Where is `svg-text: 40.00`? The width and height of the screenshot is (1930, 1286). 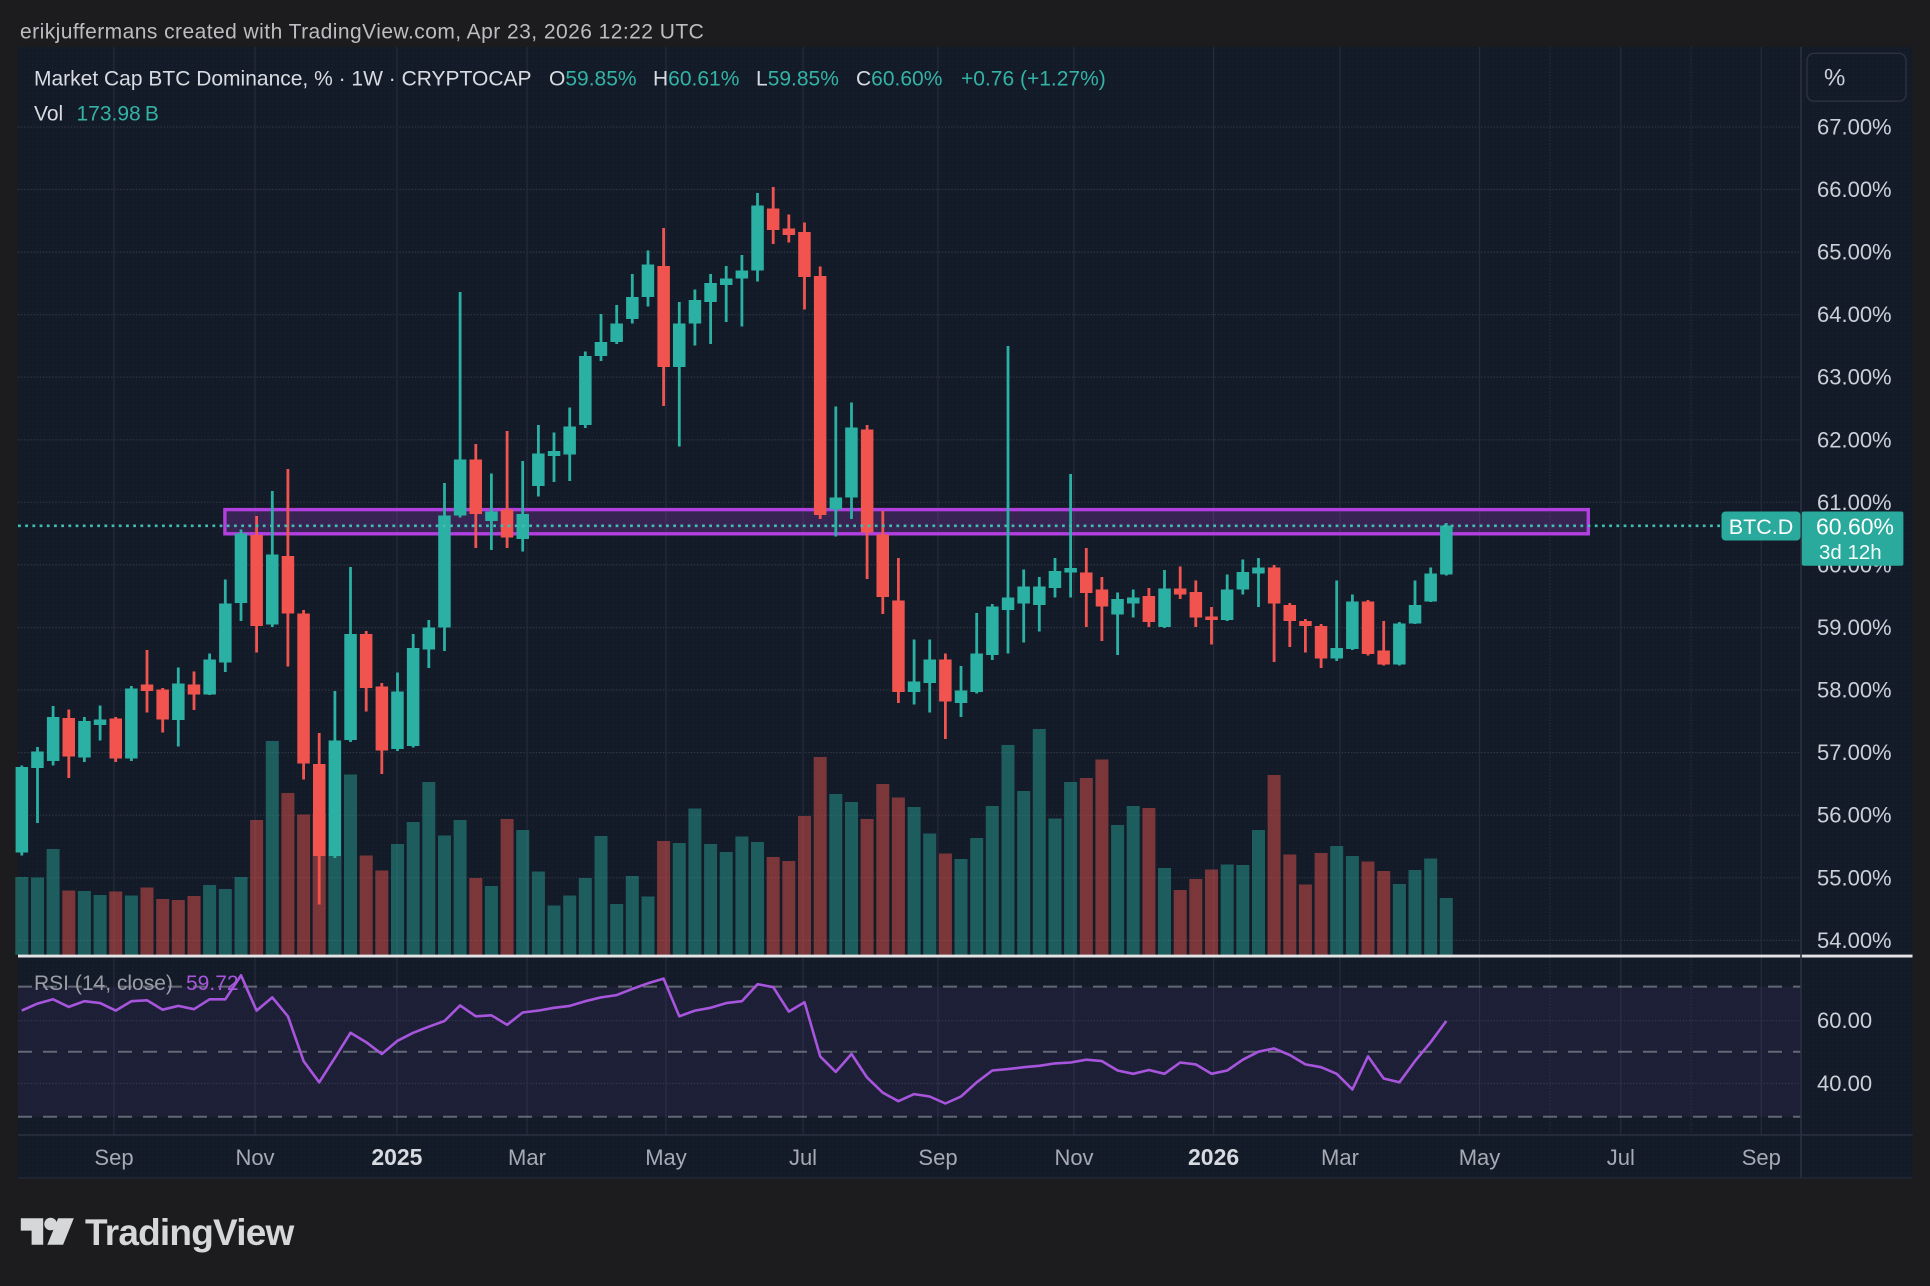
svg-text: 40.00 is located at coordinates (1844, 1083).